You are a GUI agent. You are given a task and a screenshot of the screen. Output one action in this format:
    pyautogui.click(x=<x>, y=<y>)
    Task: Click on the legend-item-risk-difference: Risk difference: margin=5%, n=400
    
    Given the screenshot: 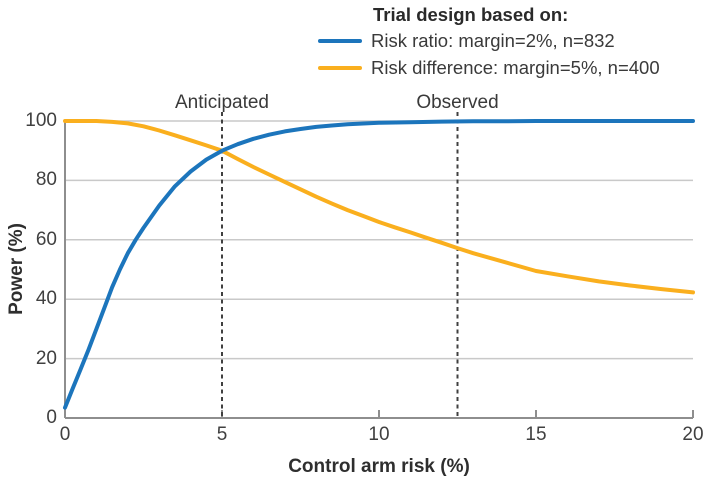 What is the action you would take?
    pyautogui.click(x=489, y=67)
    